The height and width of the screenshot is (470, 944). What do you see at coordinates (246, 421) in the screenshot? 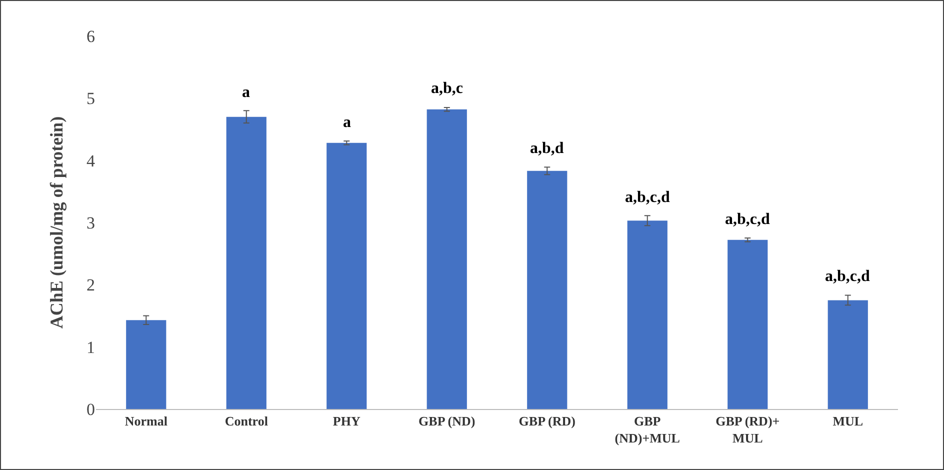
I see `x-tick-label: Control` at bounding box center [246, 421].